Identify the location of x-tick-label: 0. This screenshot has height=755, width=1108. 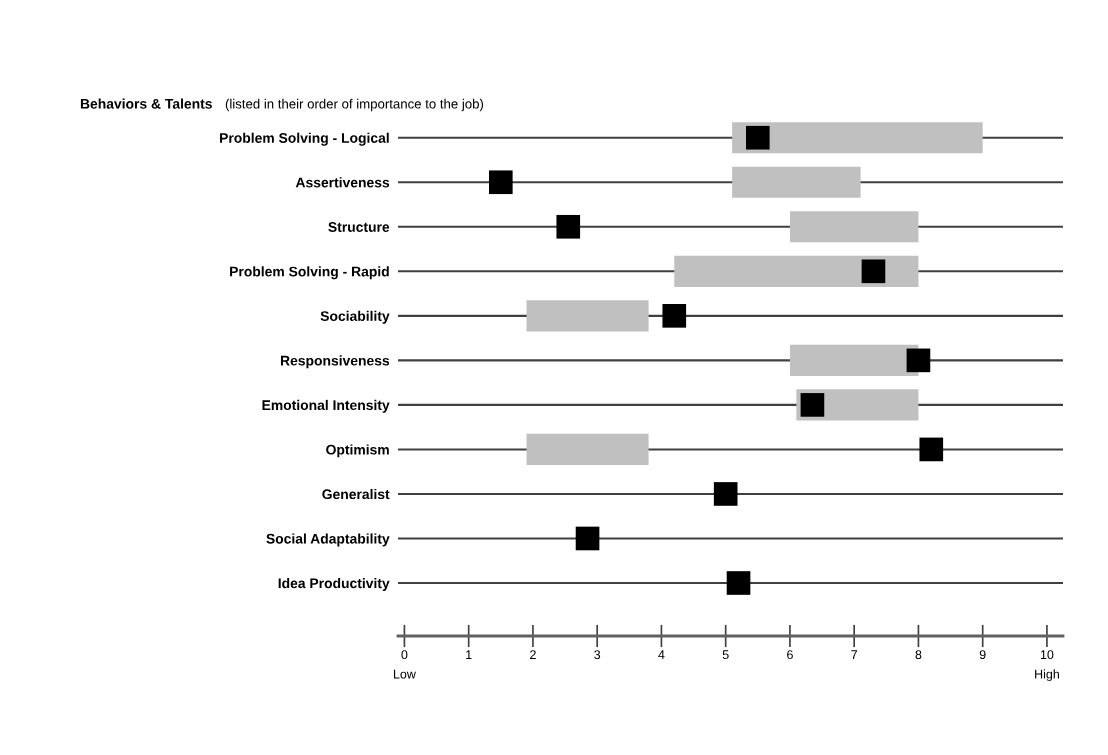
(404, 655).